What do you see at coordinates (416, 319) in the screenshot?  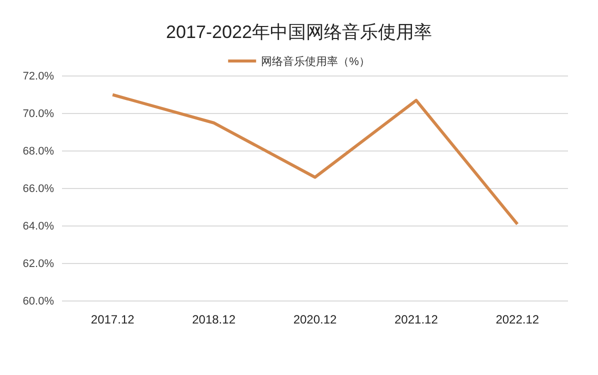 I see `x-tick-label: 2021.12` at bounding box center [416, 319].